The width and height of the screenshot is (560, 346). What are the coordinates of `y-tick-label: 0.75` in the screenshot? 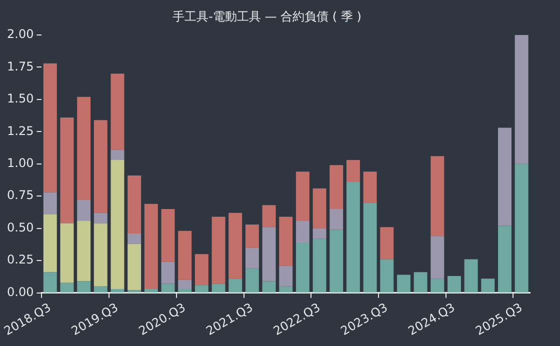 It's located at (20, 195).